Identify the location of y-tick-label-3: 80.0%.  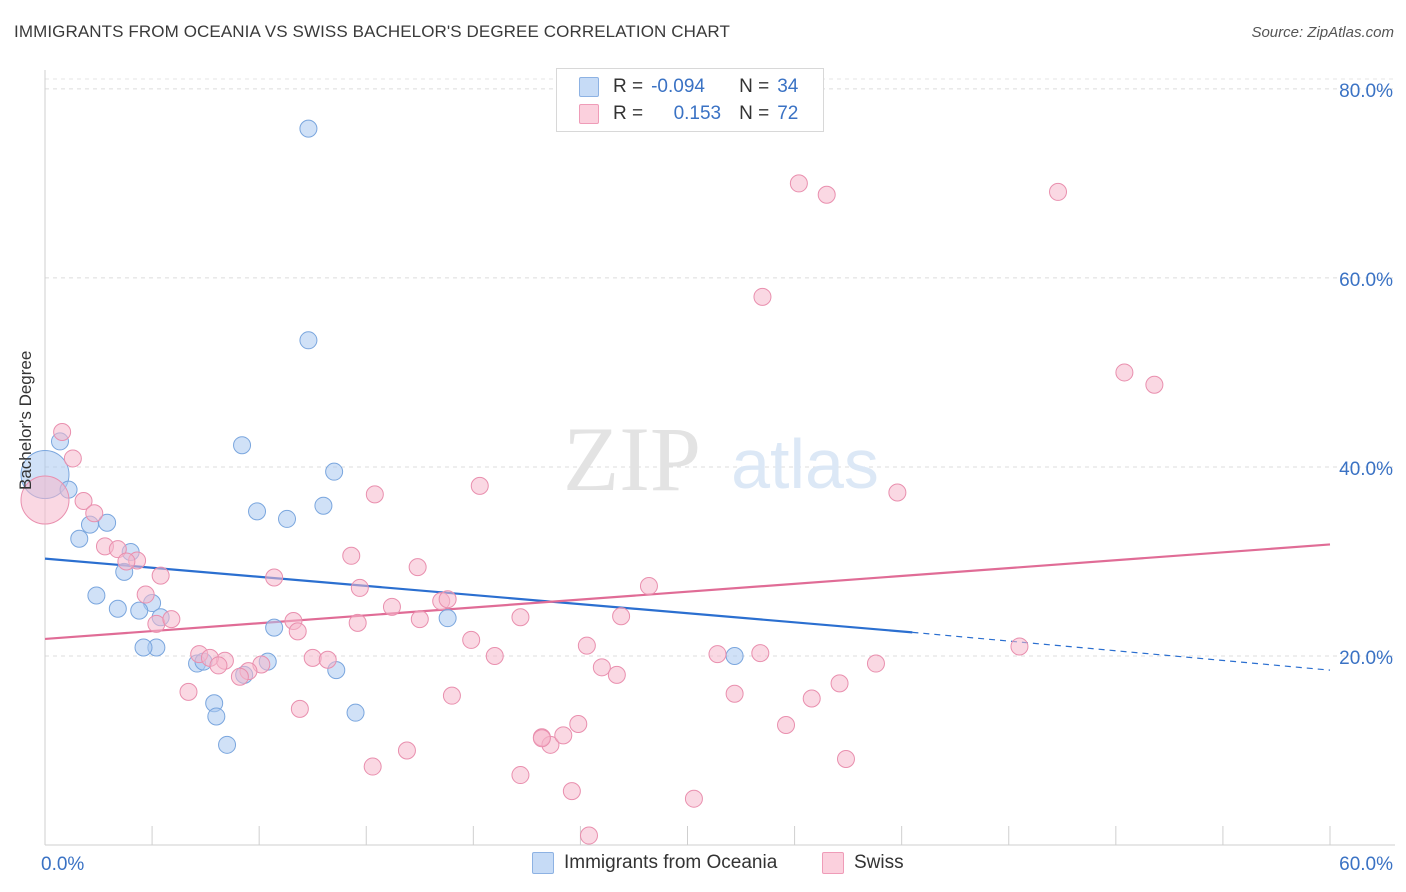
(1366, 91).